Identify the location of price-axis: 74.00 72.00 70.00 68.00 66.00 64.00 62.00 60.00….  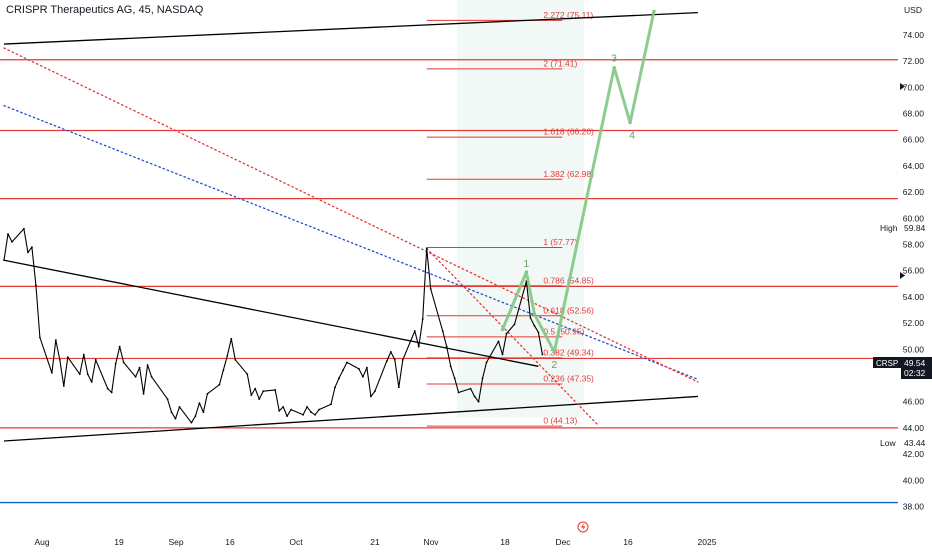
(901, 275).